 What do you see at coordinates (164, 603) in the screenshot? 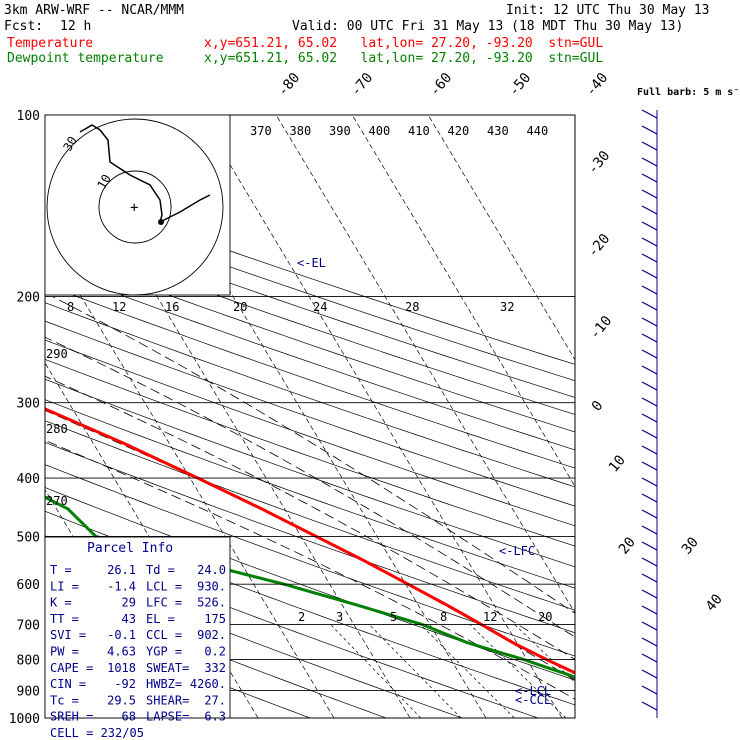
I see `parcel-label: LFC =` at bounding box center [164, 603].